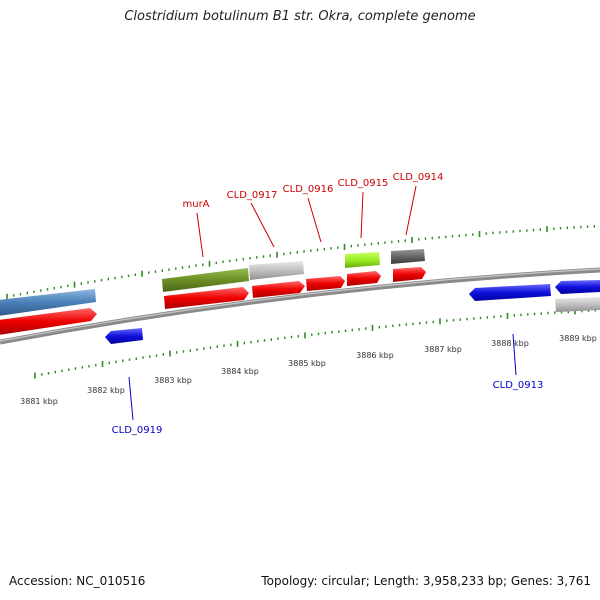 The height and width of the screenshot is (600, 600). Describe the element at coordinates (418, 177) in the screenshot. I see `gene-label-CLD_0914: CLD_0914` at that location.